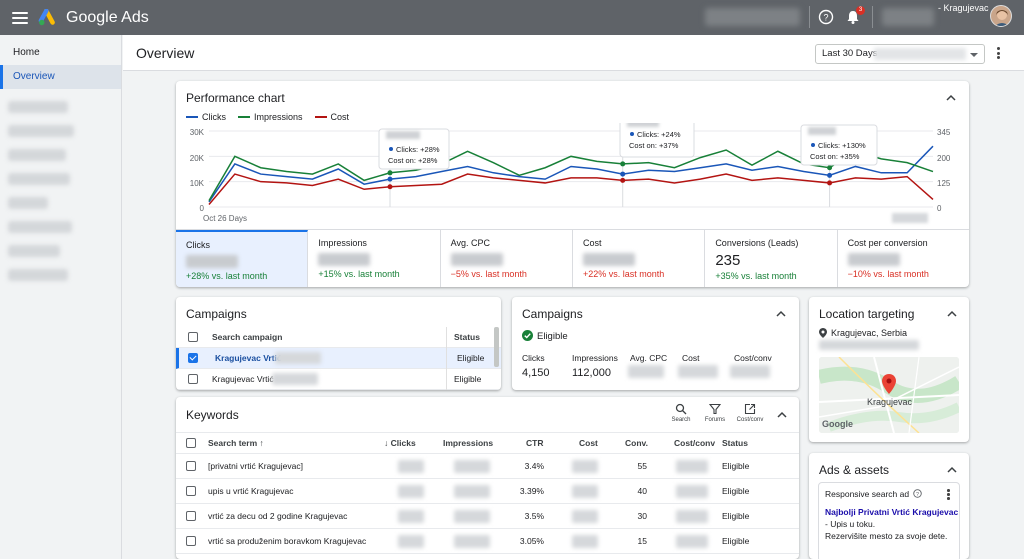 This screenshot has width=1024, height=559. I want to click on campaign-summary-title: Campaigns, so click(552, 314).